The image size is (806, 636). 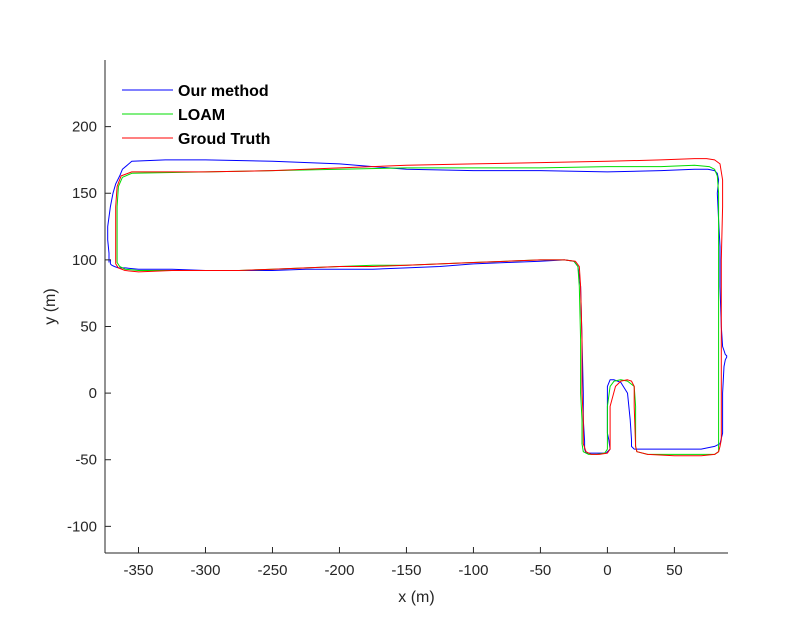 I want to click on x-tick-label: 0, so click(x=607, y=570).